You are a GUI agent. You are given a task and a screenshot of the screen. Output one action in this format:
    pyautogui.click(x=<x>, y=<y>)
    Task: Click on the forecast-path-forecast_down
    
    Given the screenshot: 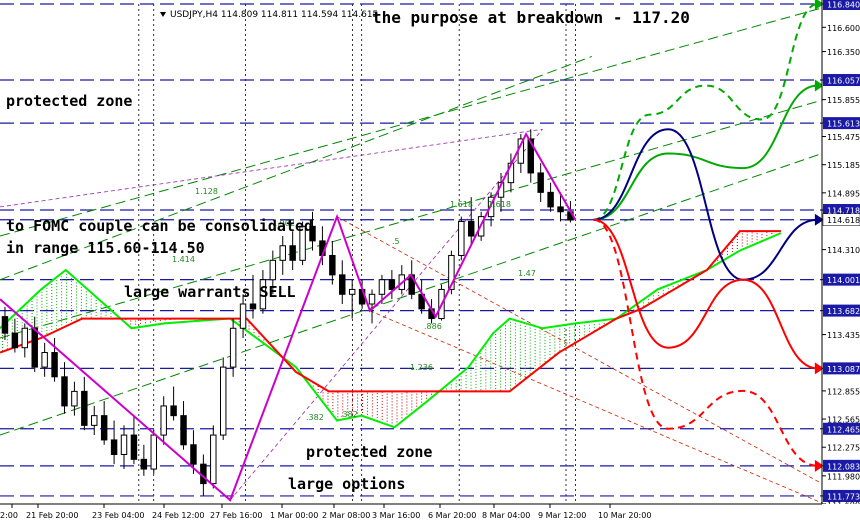 What is the action you would take?
    pyautogui.click(x=705, y=294)
    